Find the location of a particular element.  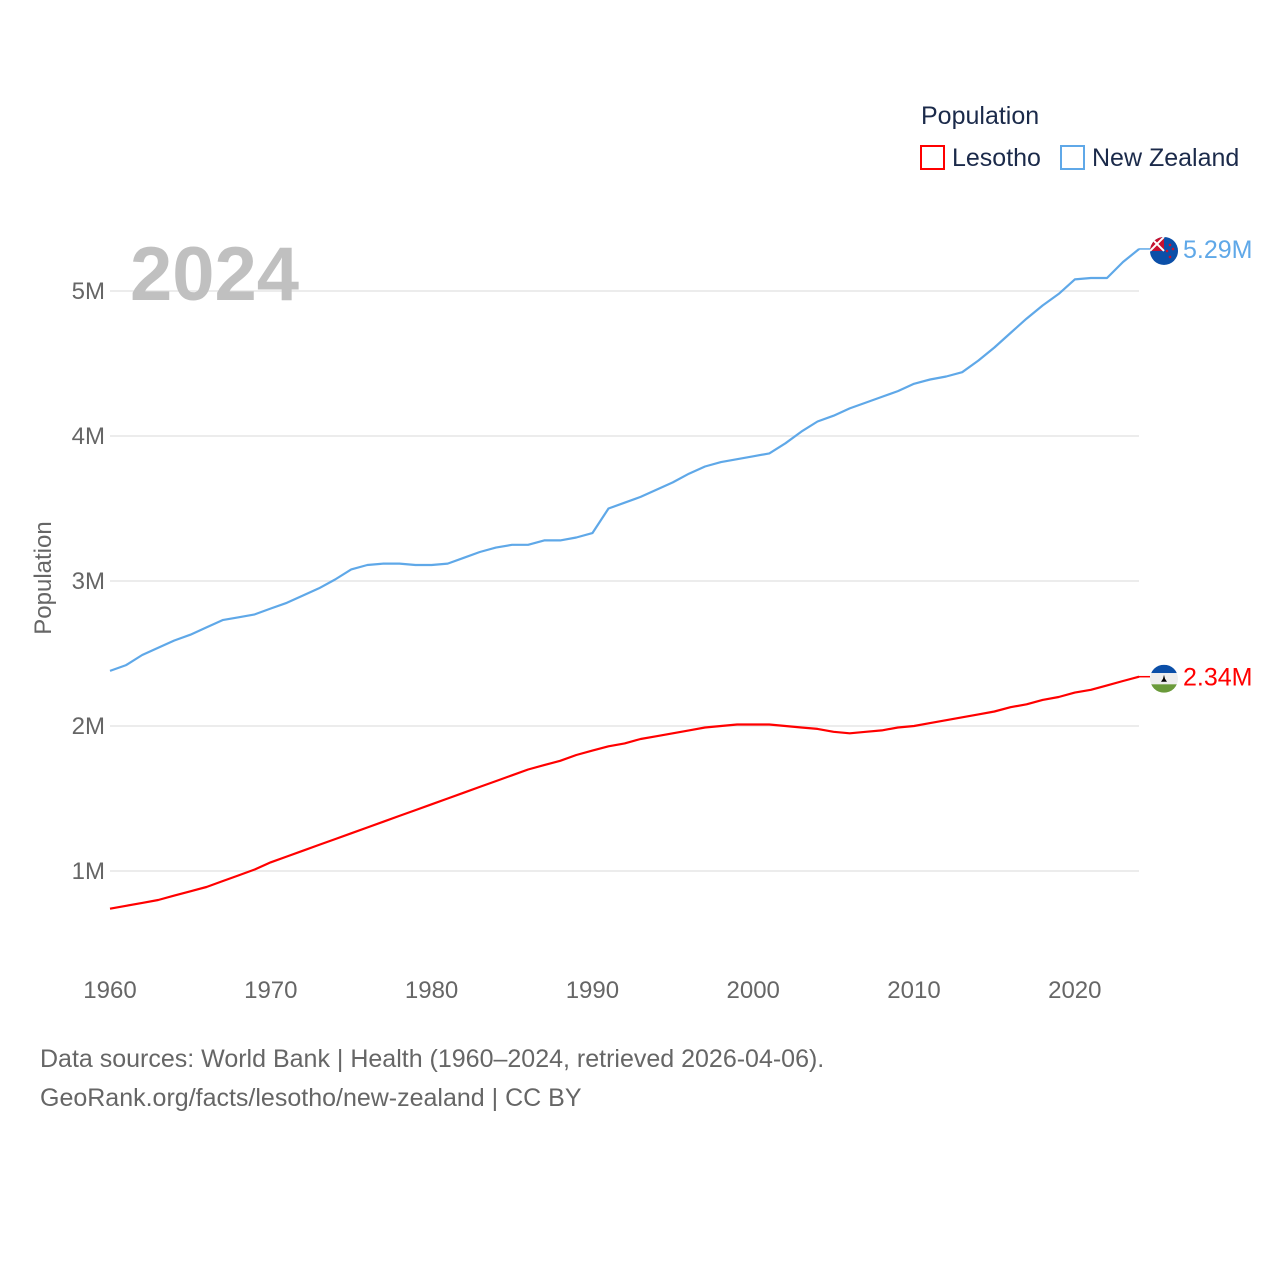

series-line-lesotho is located at coordinates (624, 792).